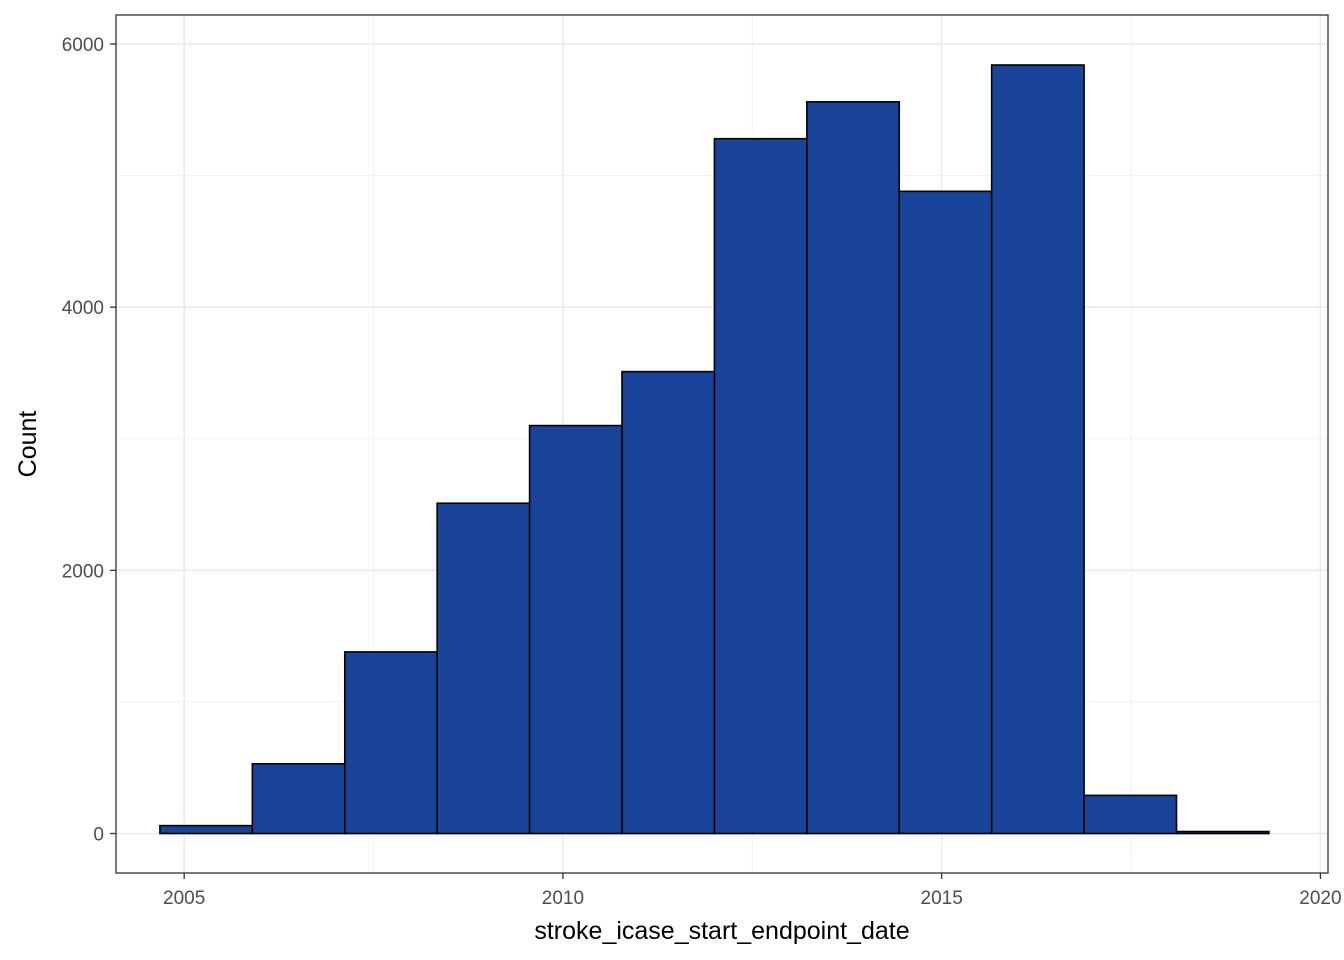  I want to click on x-tick-label: 2015, so click(942, 898).